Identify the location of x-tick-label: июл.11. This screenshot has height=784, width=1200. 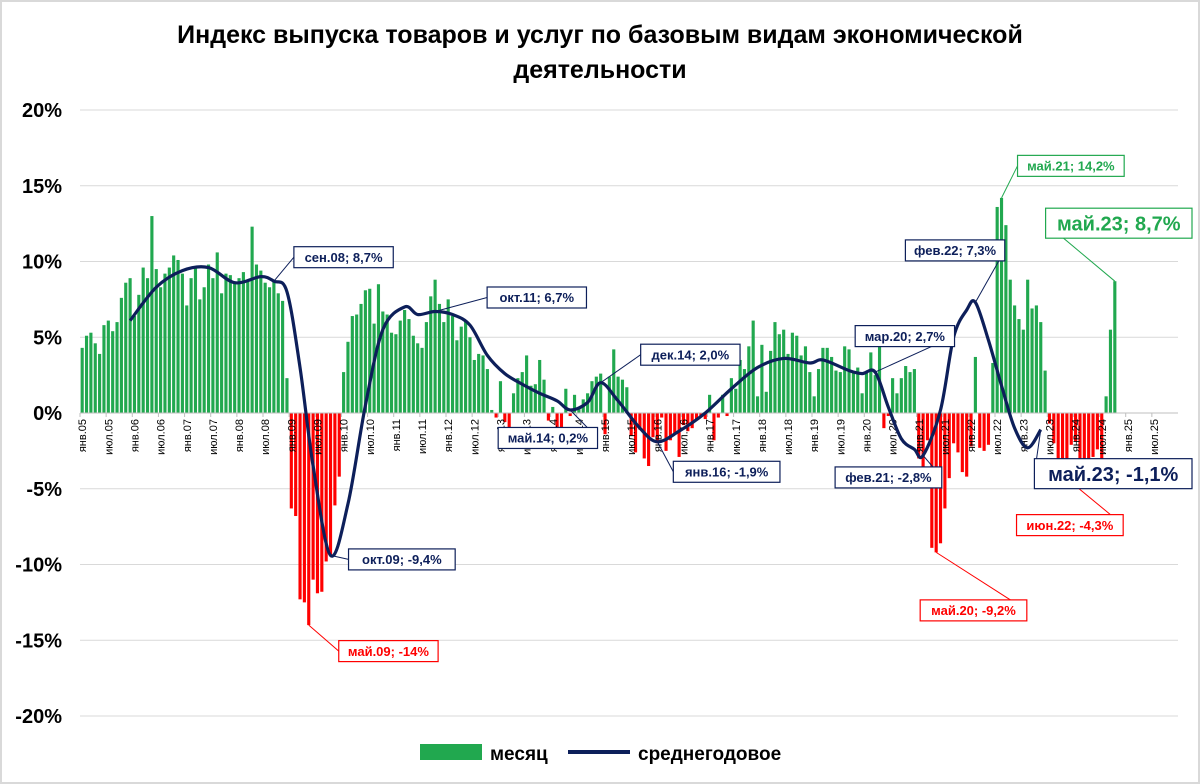
(423, 436).